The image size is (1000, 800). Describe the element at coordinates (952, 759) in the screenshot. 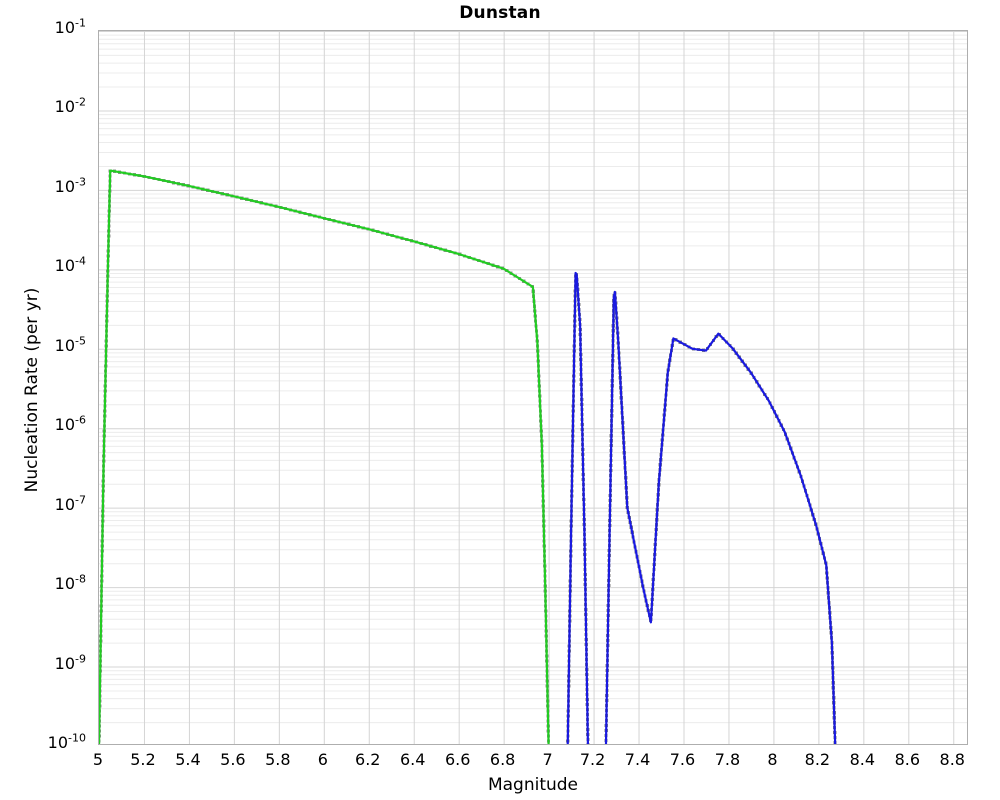

I see `x-tick-label: 8.8` at that location.